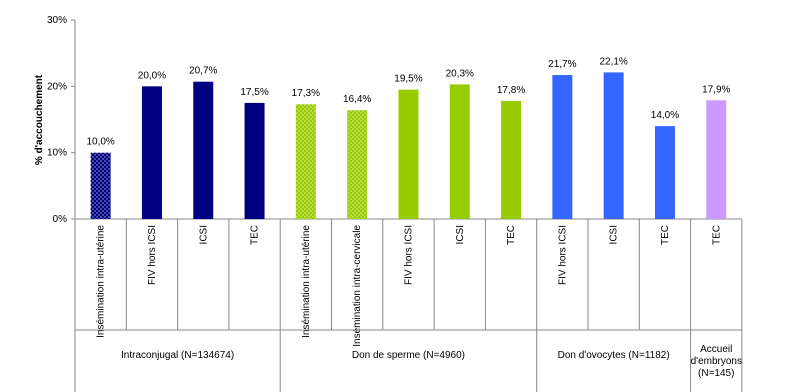  Describe the element at coordinates (460, 73) in the screenshot. I see `value-label: 20,3%` at that location.